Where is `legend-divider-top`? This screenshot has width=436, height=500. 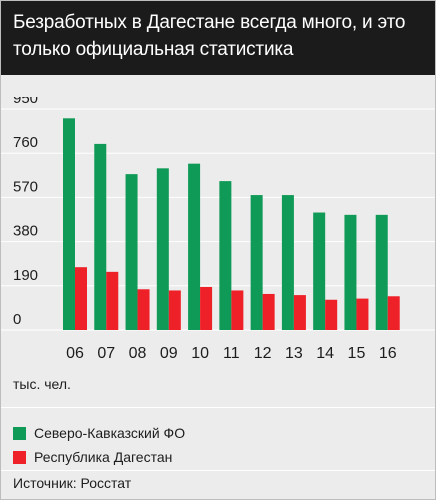
legend-divider-top is located at coordinates (218, 407).